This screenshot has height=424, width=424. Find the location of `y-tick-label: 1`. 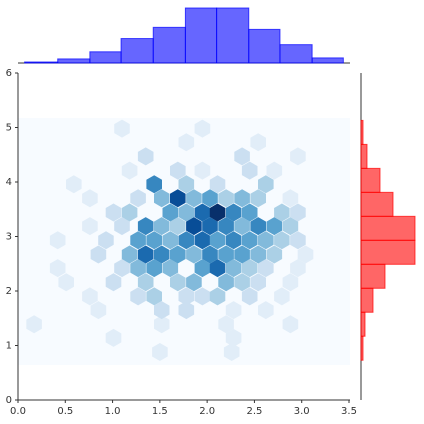

y-tick-label: 1 is located at coordinates (9, 346).